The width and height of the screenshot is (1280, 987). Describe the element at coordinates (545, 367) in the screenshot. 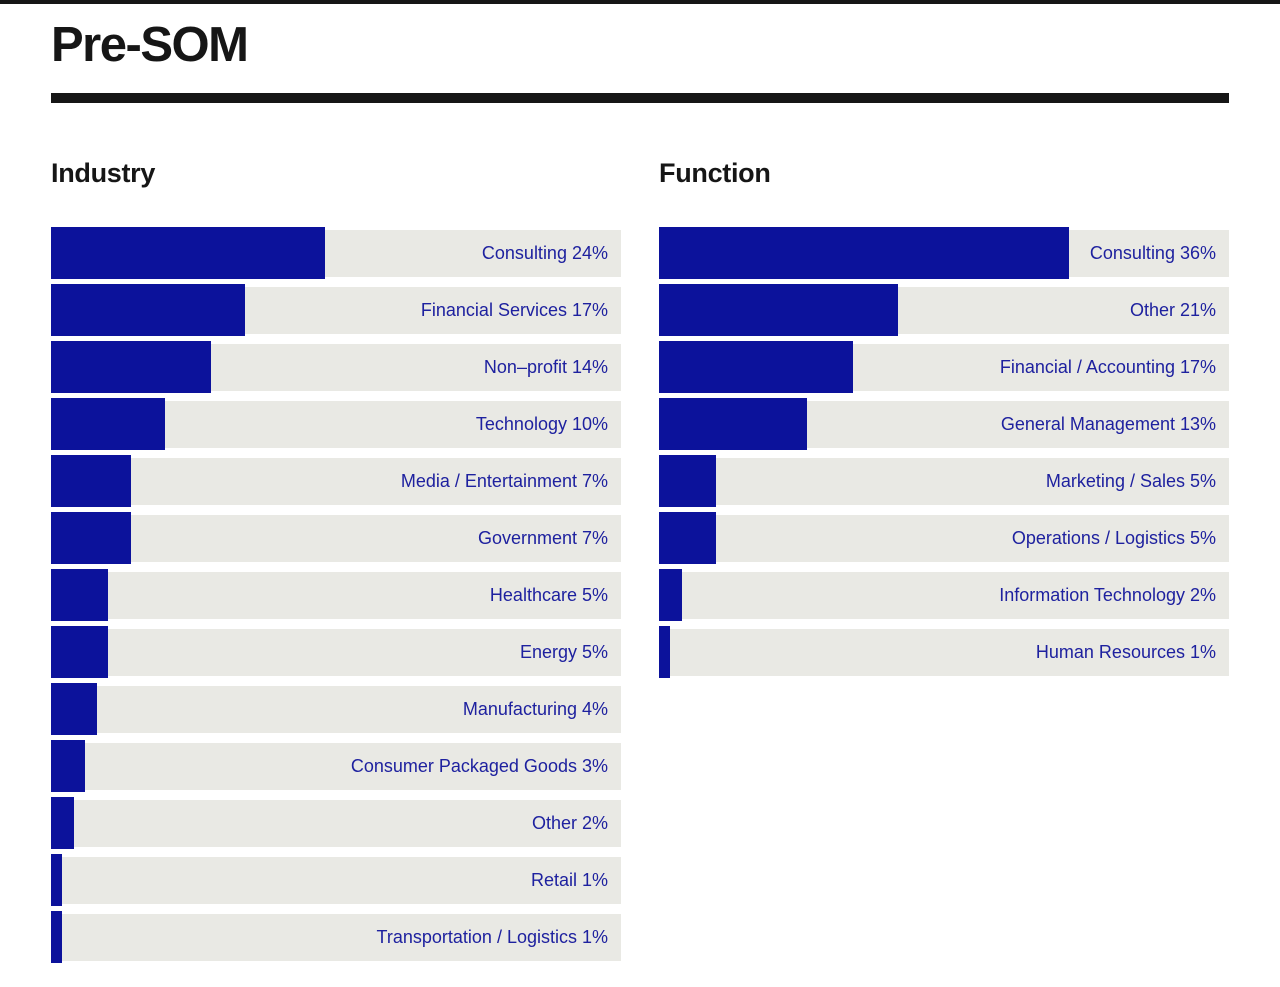

I see `bar-label: Non–profit 14%` at that location.